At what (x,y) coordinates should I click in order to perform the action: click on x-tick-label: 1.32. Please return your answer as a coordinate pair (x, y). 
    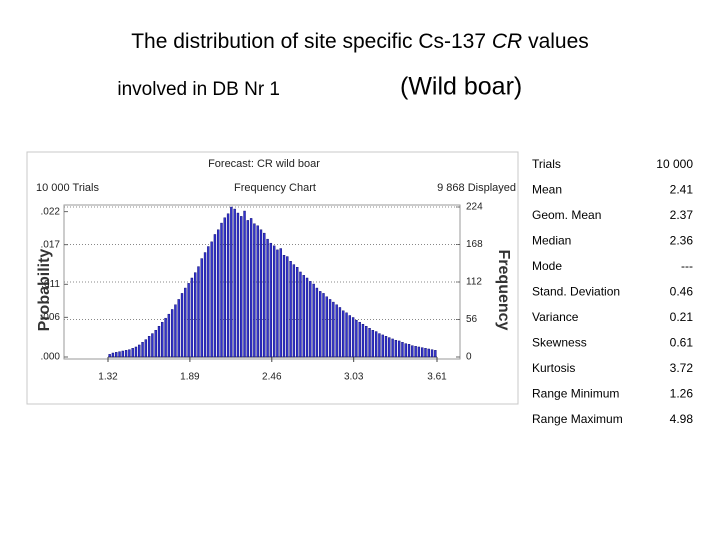
    Looking at the image, I should click on (108, 377).